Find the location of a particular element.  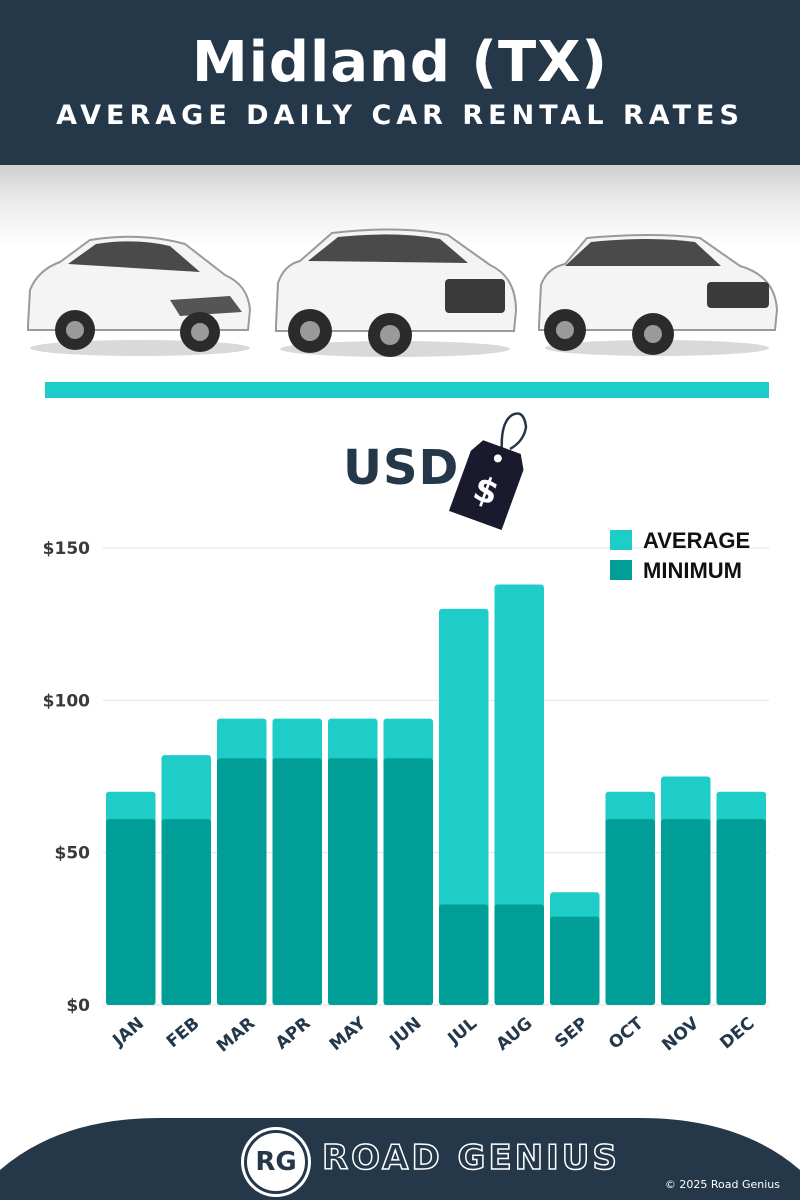

bar-minimum-nov is located at coordinates (686, 912).